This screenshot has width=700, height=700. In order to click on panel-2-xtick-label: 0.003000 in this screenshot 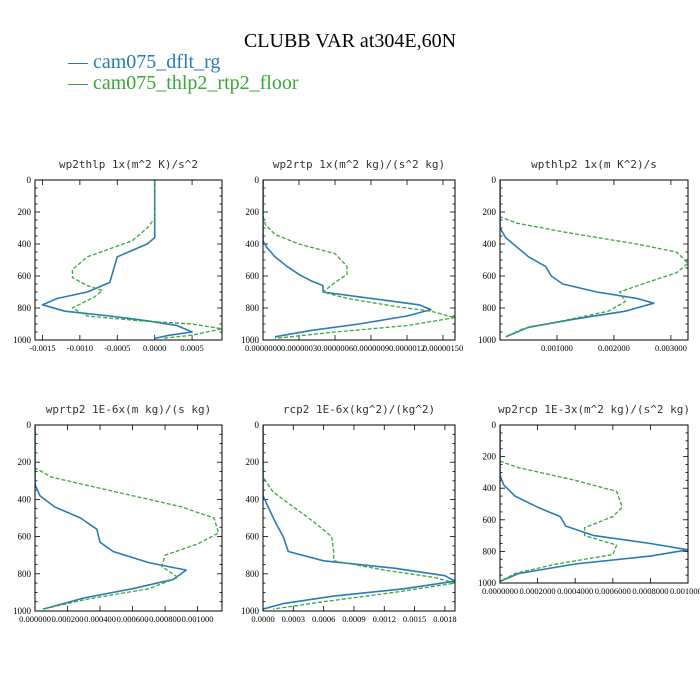, I will do `click(671, 348)`.